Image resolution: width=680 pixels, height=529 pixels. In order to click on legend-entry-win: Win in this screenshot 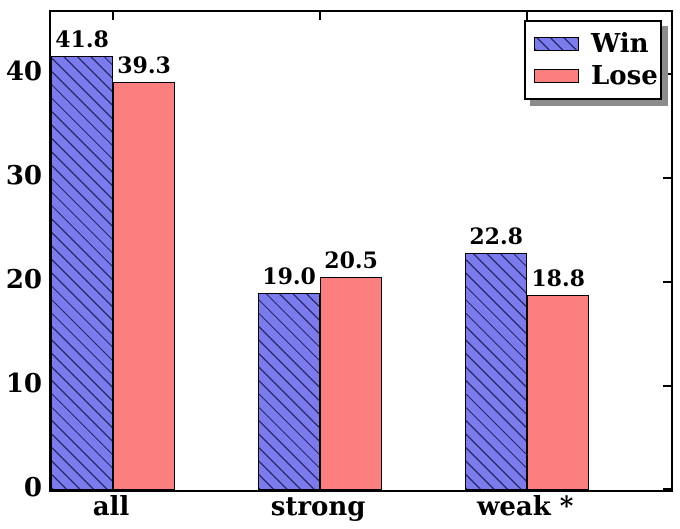, I will do `click(592, 44)`.